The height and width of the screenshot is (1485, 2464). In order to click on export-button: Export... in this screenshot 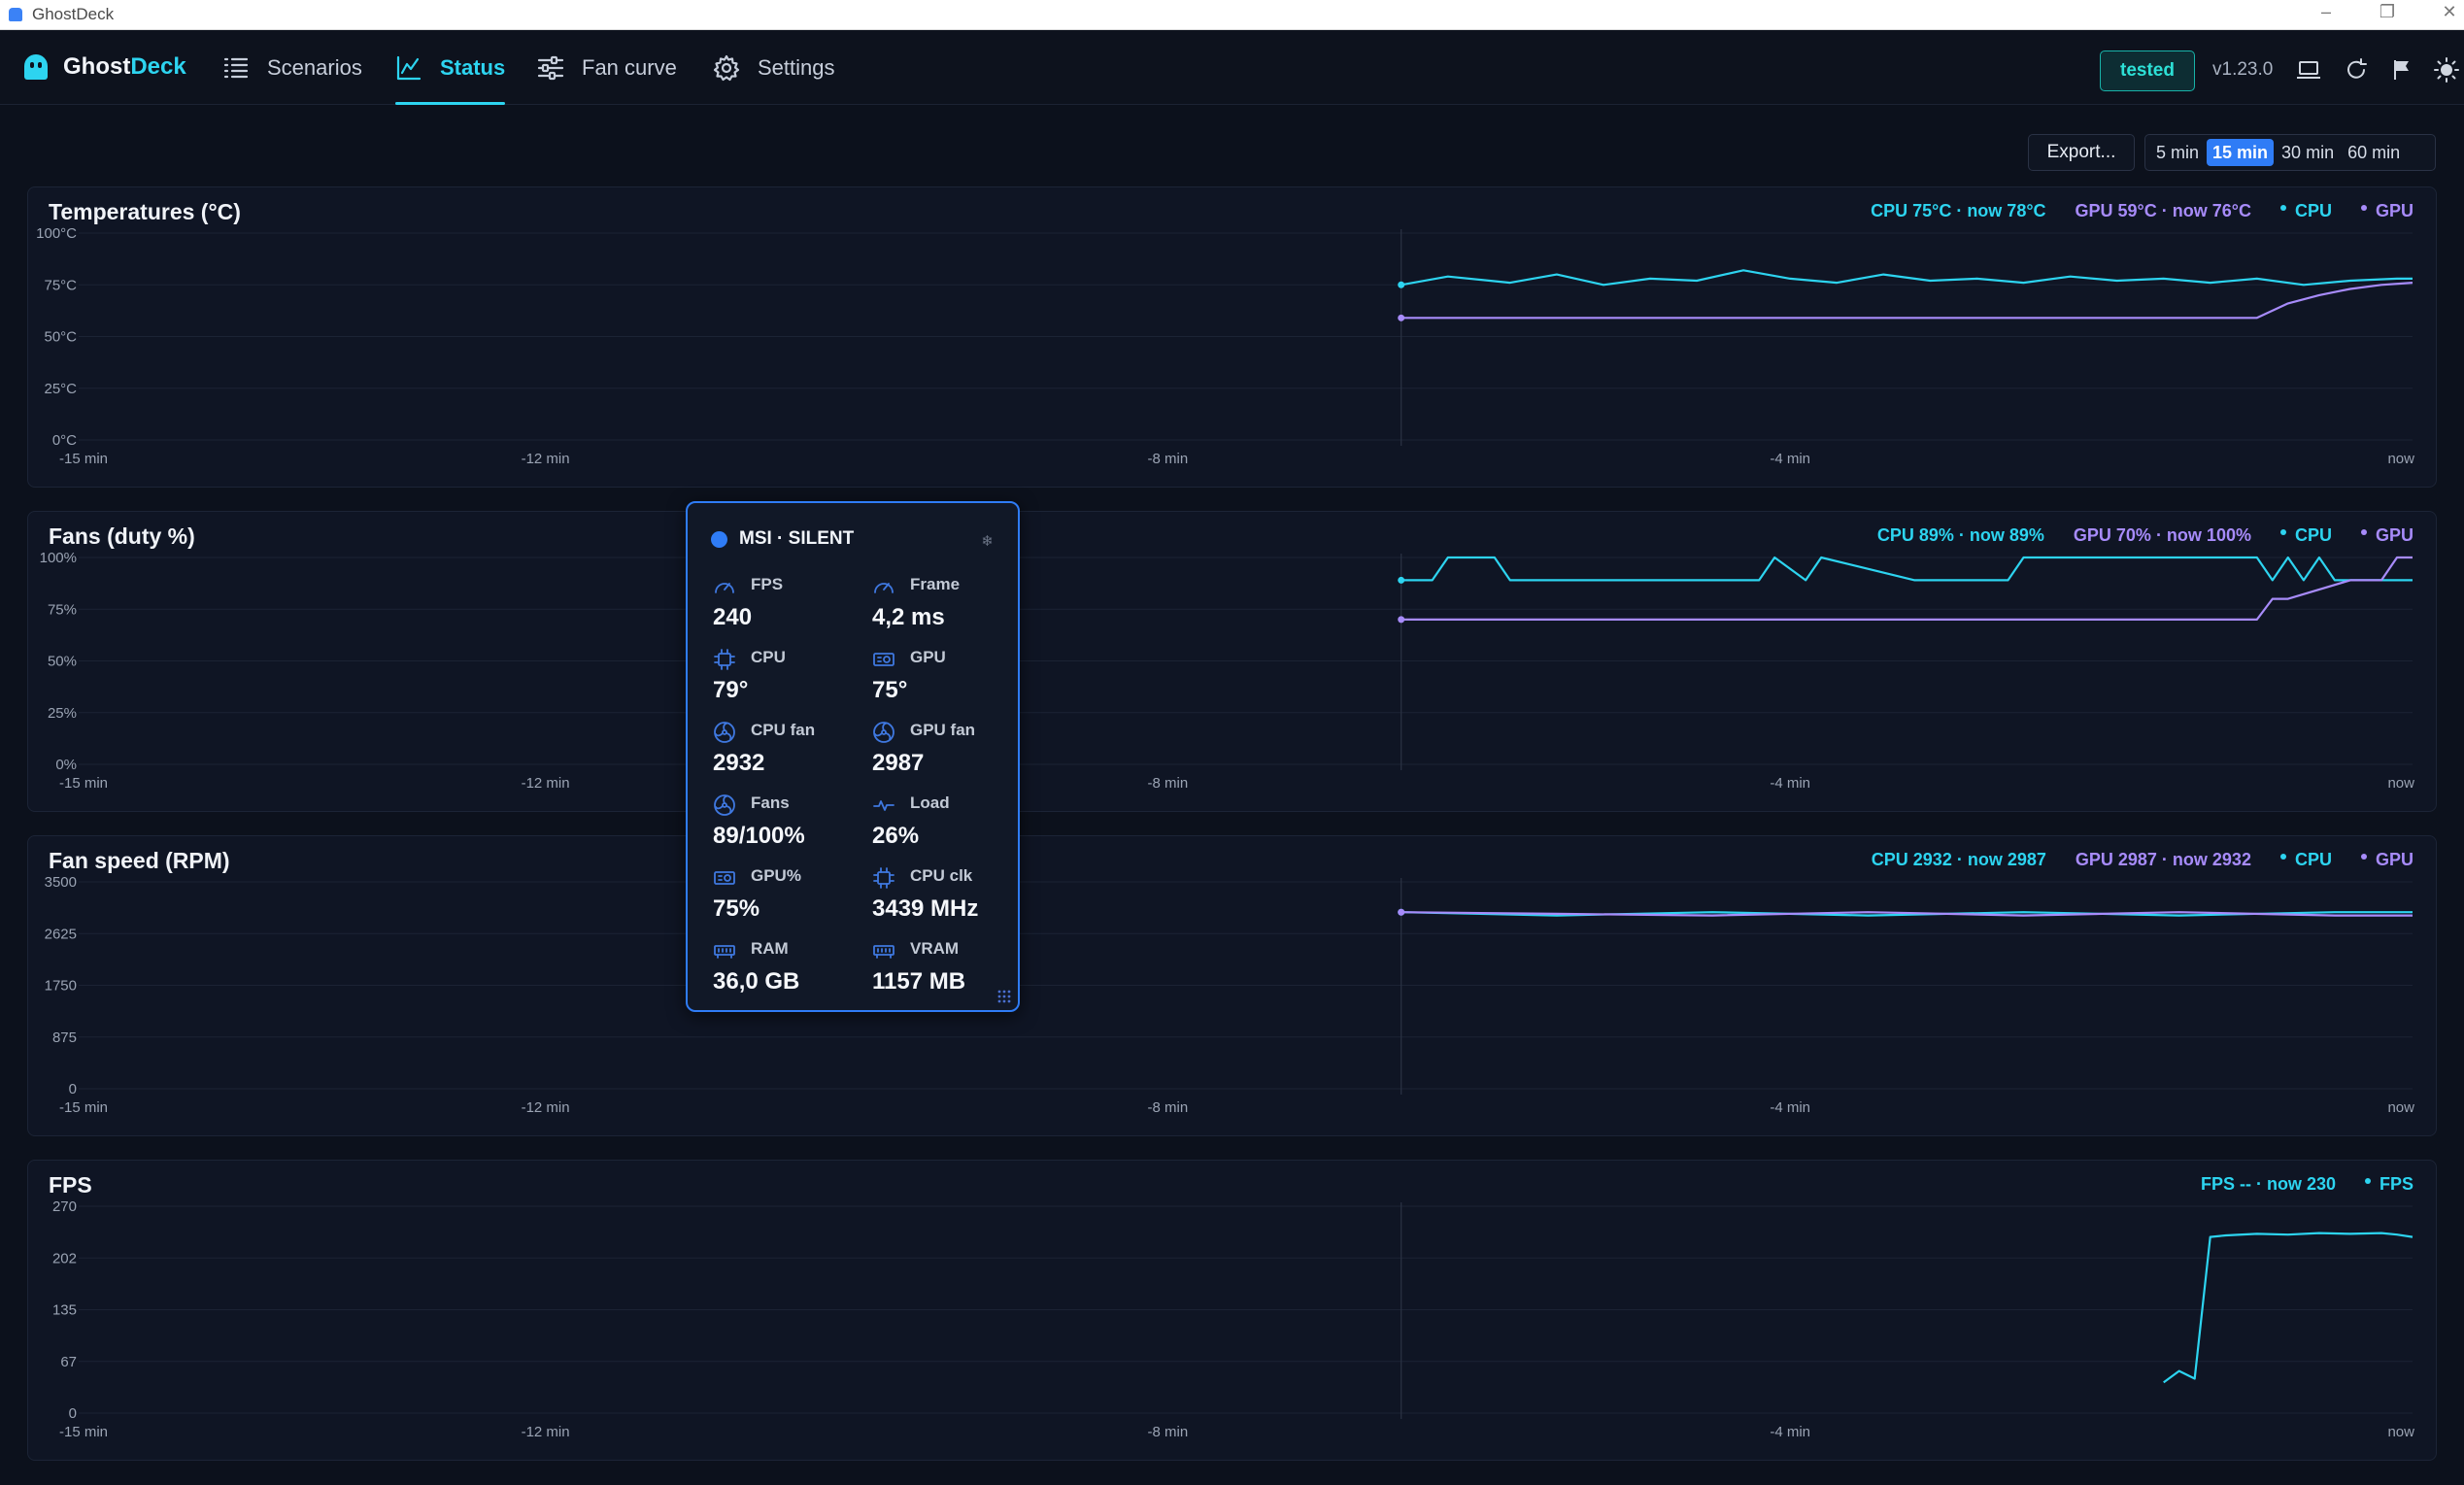, I will do `click(2081, 152)`.